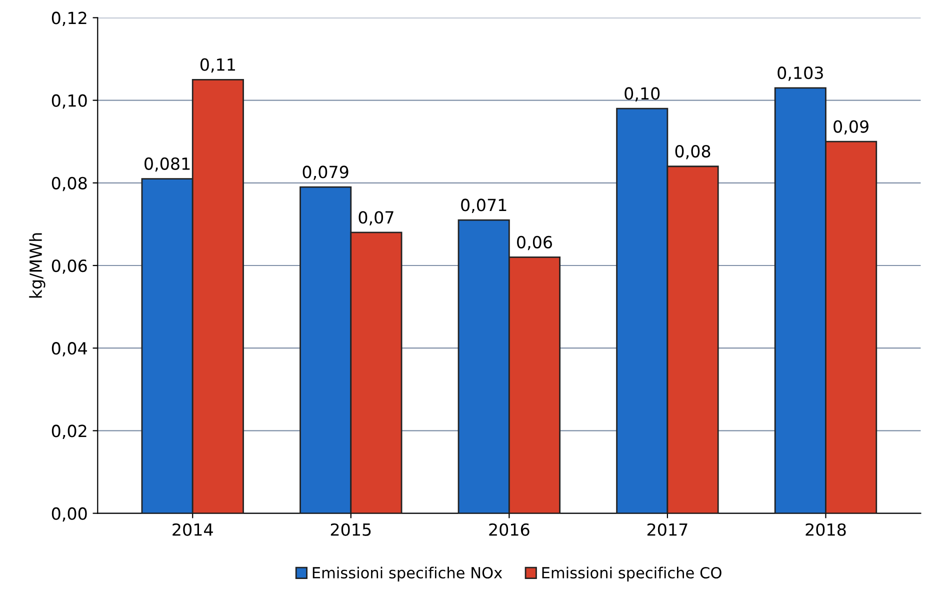 The image size is (930, 590). Describe the element at coordinates (667, 529) in the screenshot. I see `x-tick-label: 2017` at that location.